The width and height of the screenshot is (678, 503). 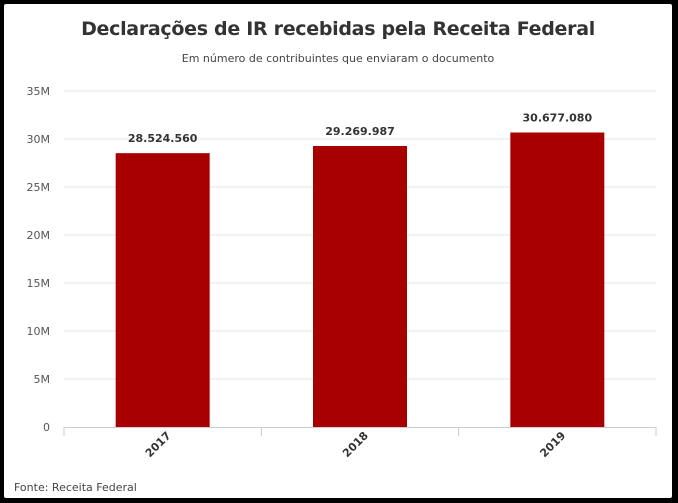 What do you see at coordinates (75, 487) in the screenshot?
I see `source-note: Fonte: Receita Federal` at bounding box center [75, 487].